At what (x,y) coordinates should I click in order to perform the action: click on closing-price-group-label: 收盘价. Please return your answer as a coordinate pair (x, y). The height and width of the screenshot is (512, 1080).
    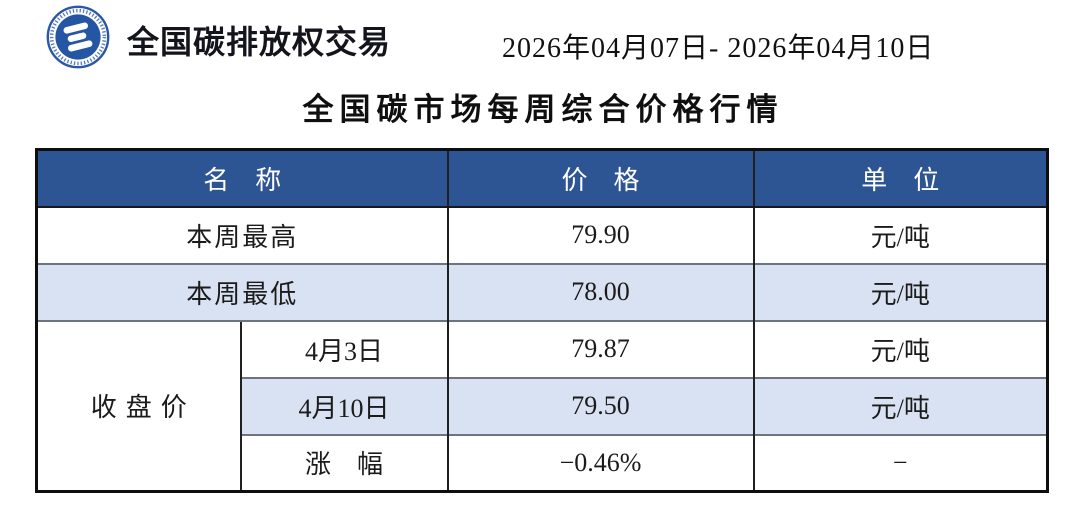
    Looking at the image, I should click on (138, 405).